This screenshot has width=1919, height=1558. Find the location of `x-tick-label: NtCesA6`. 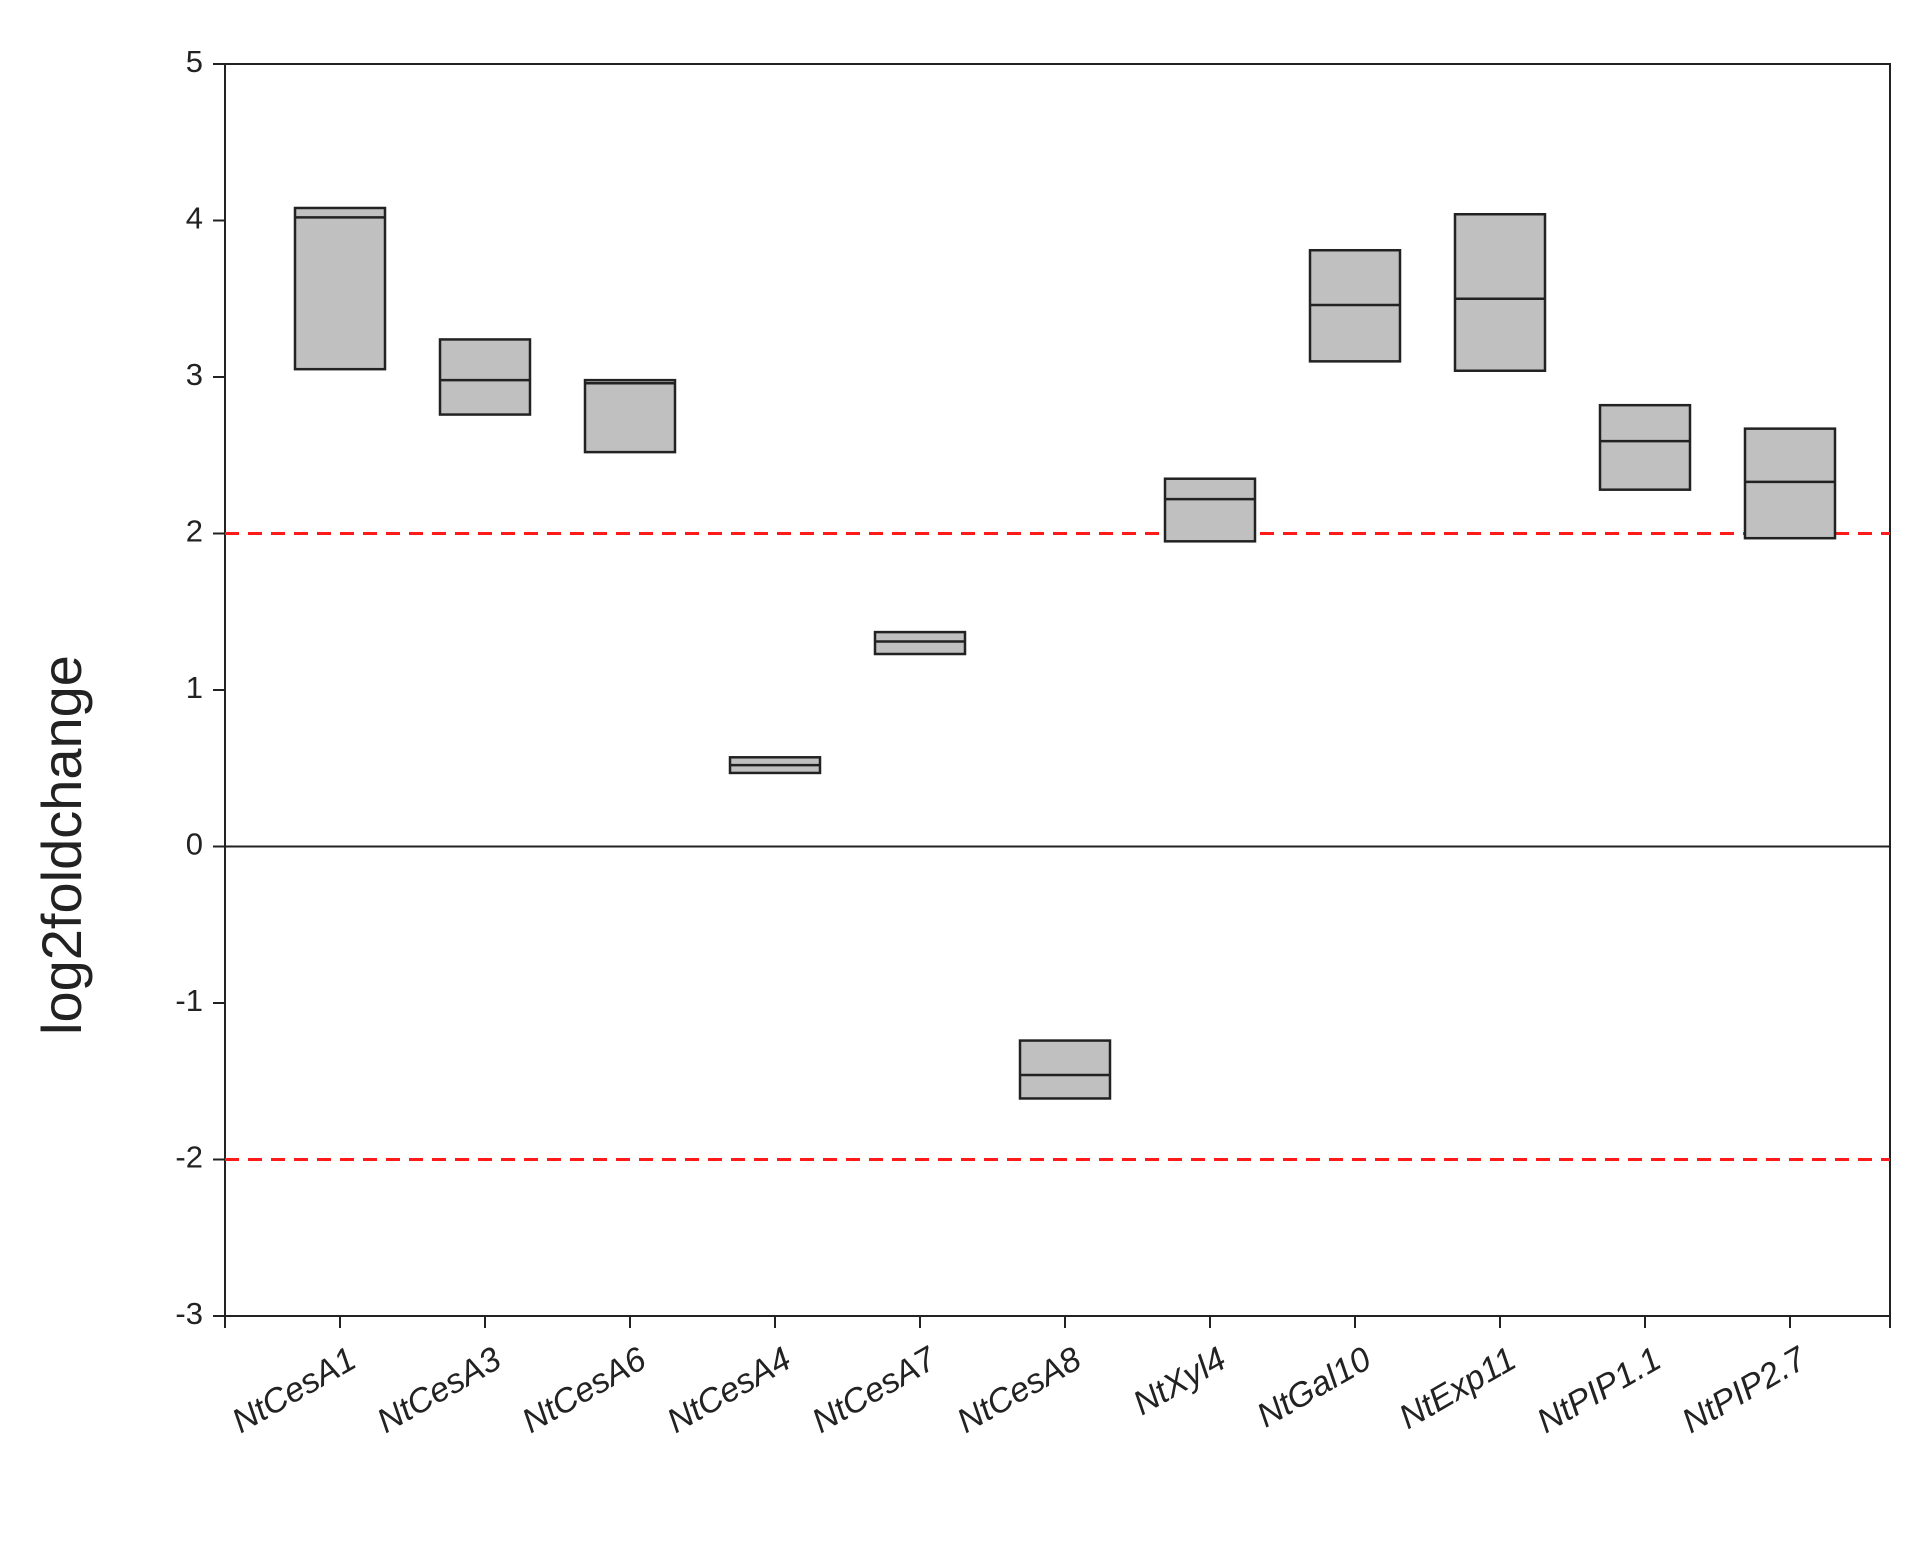

x-tick-label: NtCesA6 is located at coordinates (584, 1390).